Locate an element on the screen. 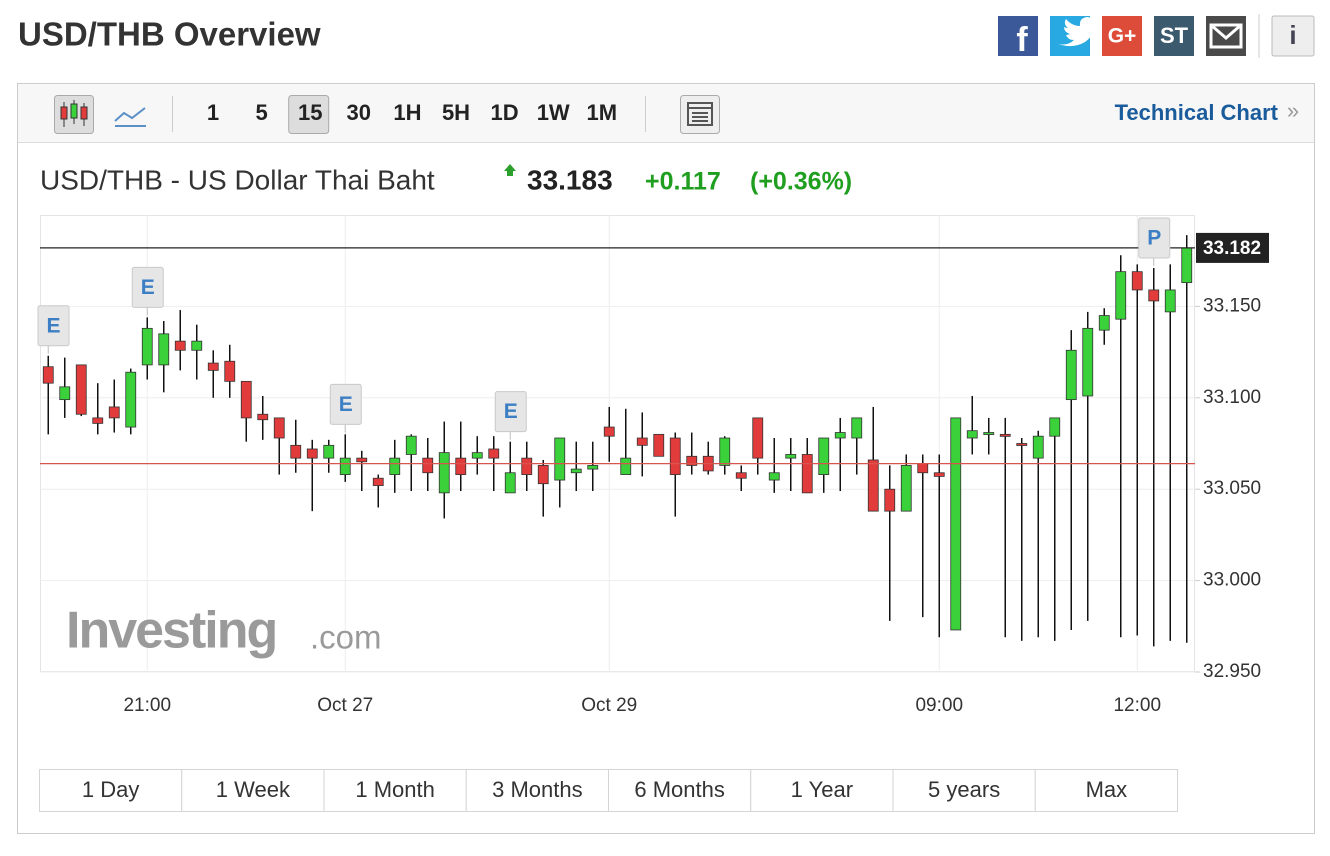 This screenshot has width=1330, height=856. googleplus-button is located at coordinates (1122, 36).